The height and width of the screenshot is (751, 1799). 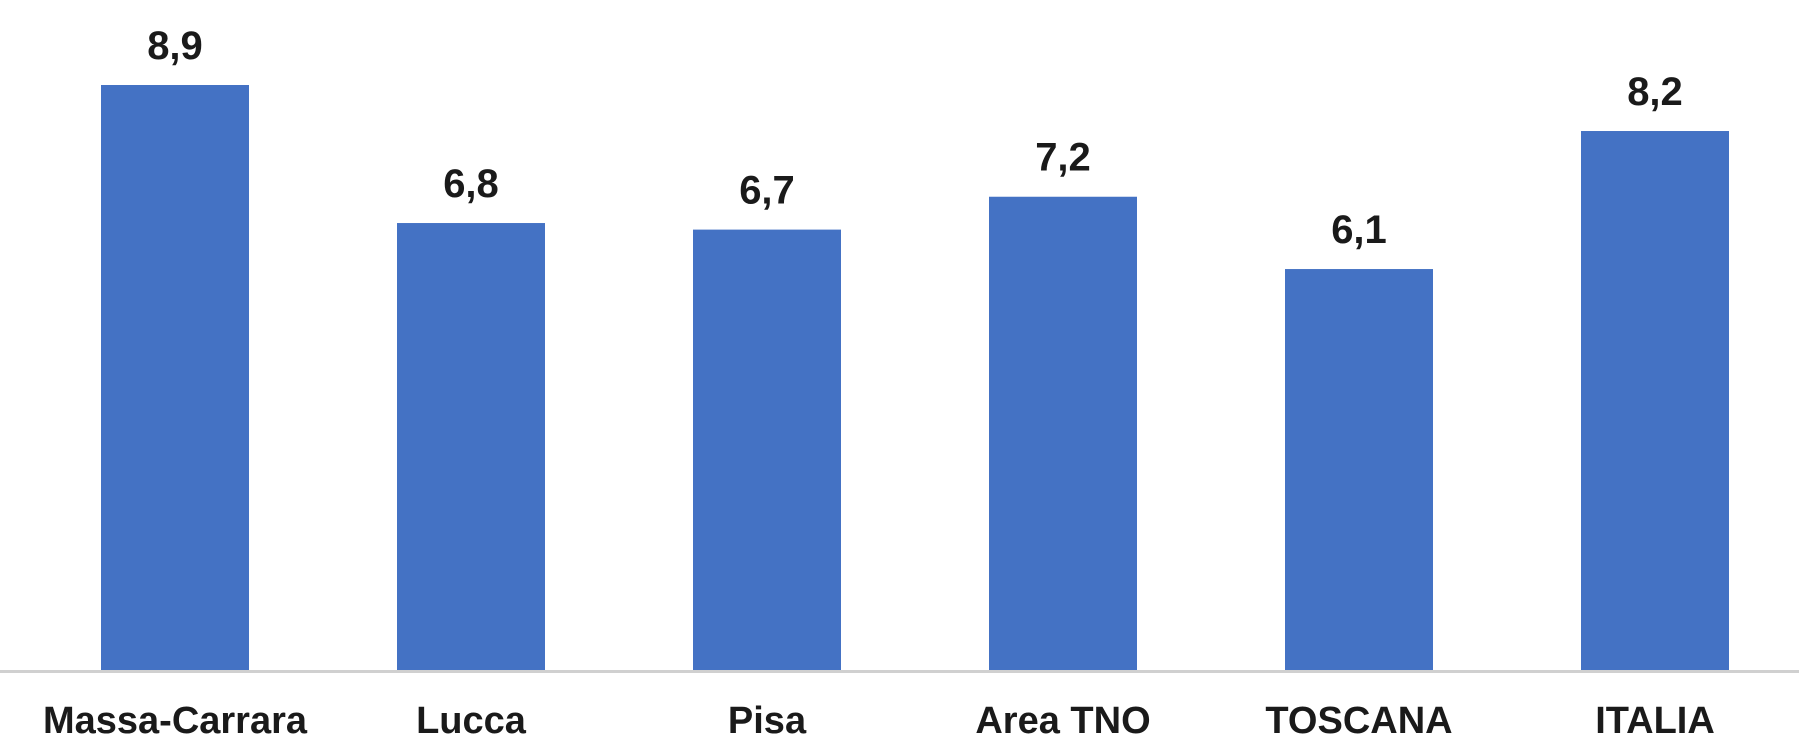 What do you see at coordinates (1359, 230) in the screenshot?
I see `data-label: 6,1` at bounding box center [1359, 230].